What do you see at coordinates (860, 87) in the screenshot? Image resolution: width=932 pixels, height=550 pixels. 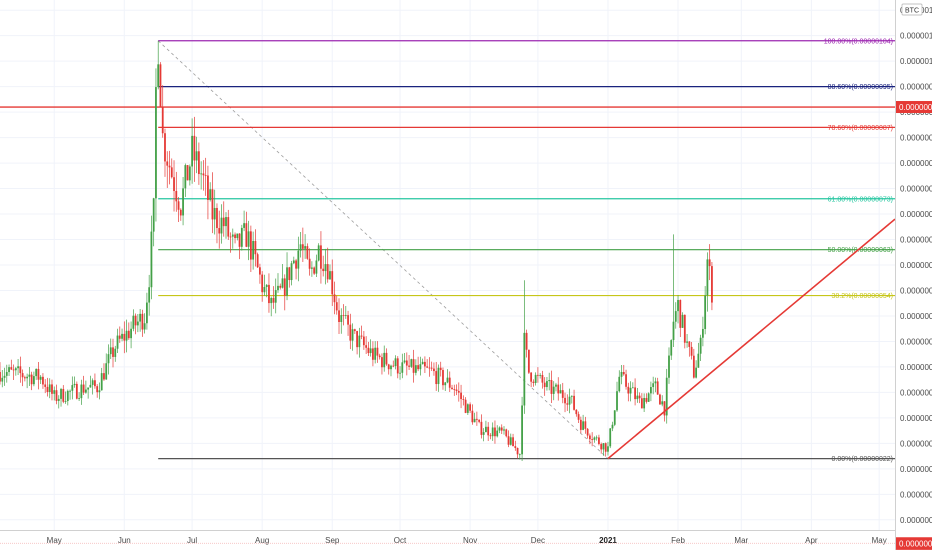 I see `fib-level-label: 88.60%(0.00000095)` at bounding box center [860, 87].